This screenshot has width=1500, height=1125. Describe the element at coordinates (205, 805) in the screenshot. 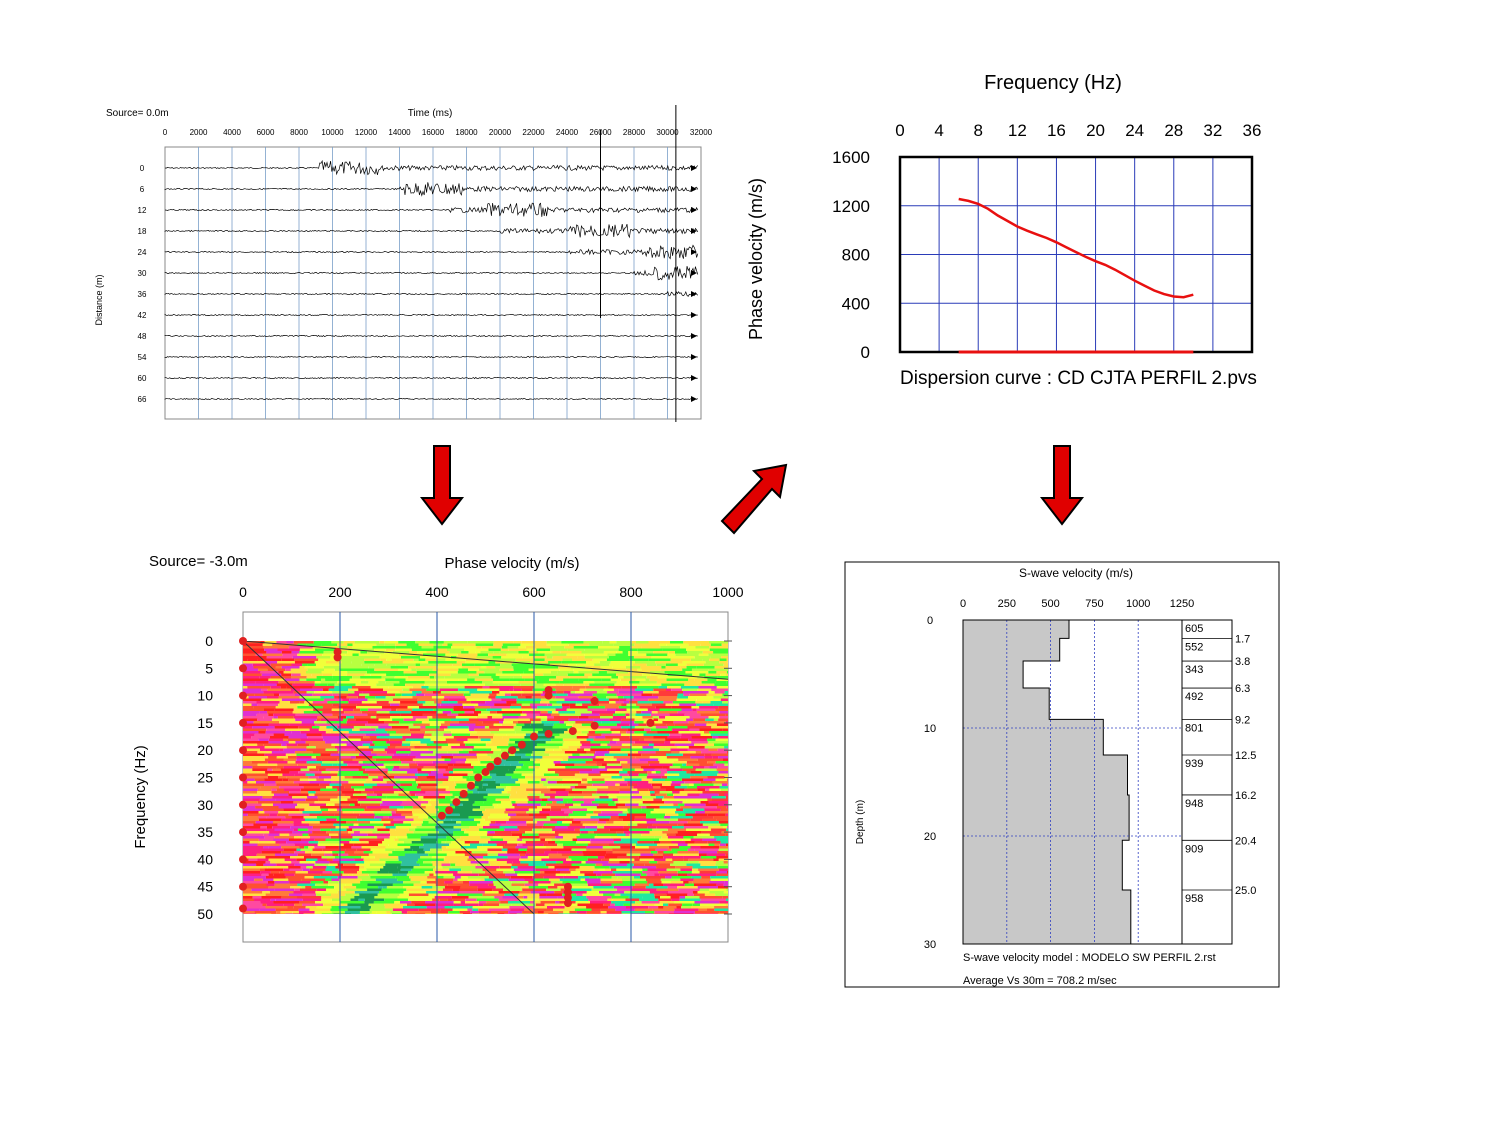

I see `dispersion-image-y-tick-label: 30` at that location.